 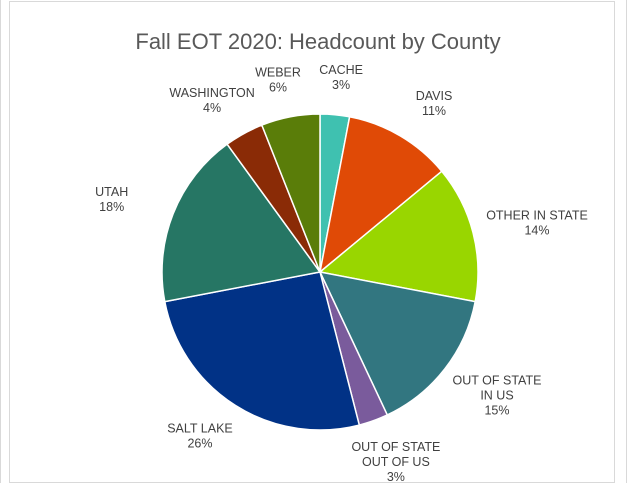 I want to click on slice-label-washington: WASHINGTON 4%, so click(x=211, y=100).